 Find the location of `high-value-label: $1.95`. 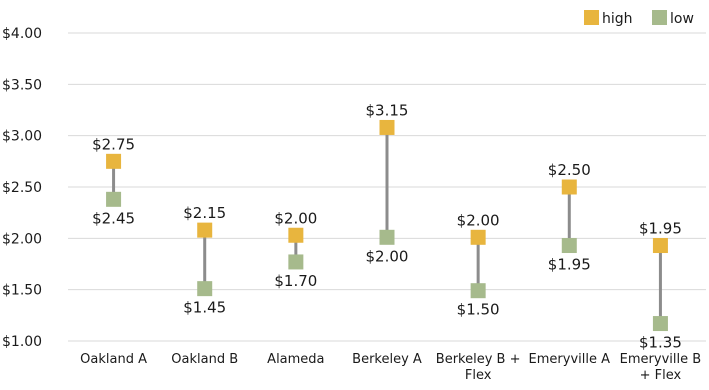

high-value-label: $1.95 is located at coordinates (660, 229).